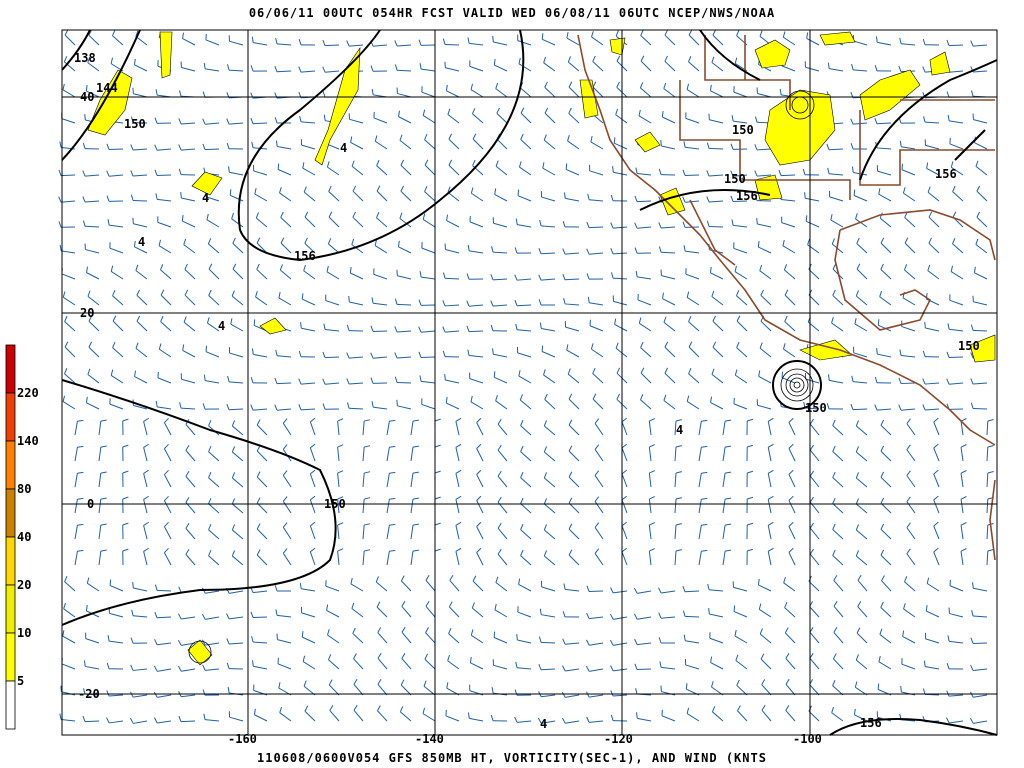  What do you see at coordinates (747, 196) in the screenshot?
I see `contour-label: 156` at bounding box center [747, 196].